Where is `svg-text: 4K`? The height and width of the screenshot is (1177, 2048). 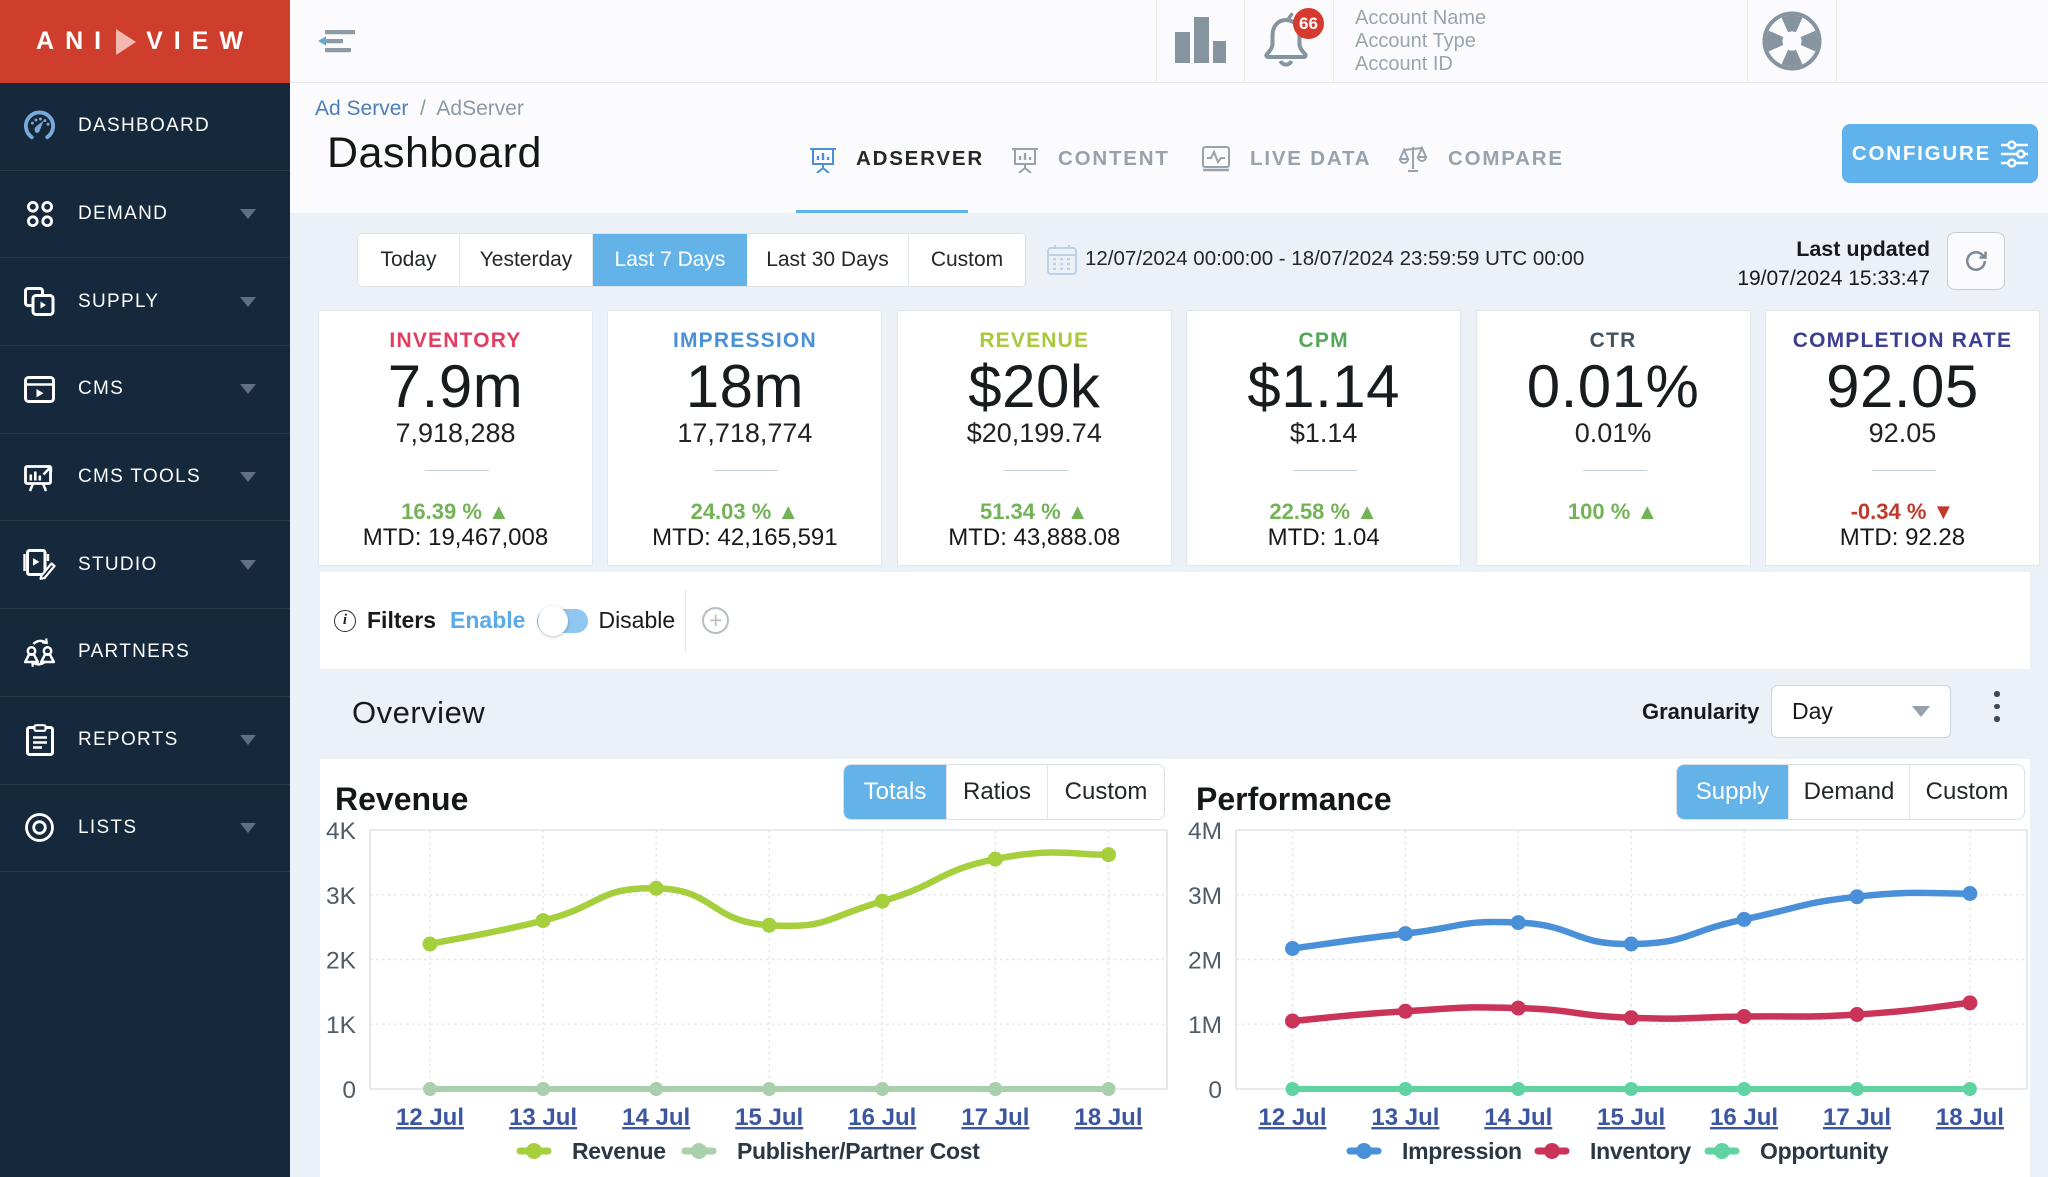
svg-text: 4K is located at coordinates (341, 831).